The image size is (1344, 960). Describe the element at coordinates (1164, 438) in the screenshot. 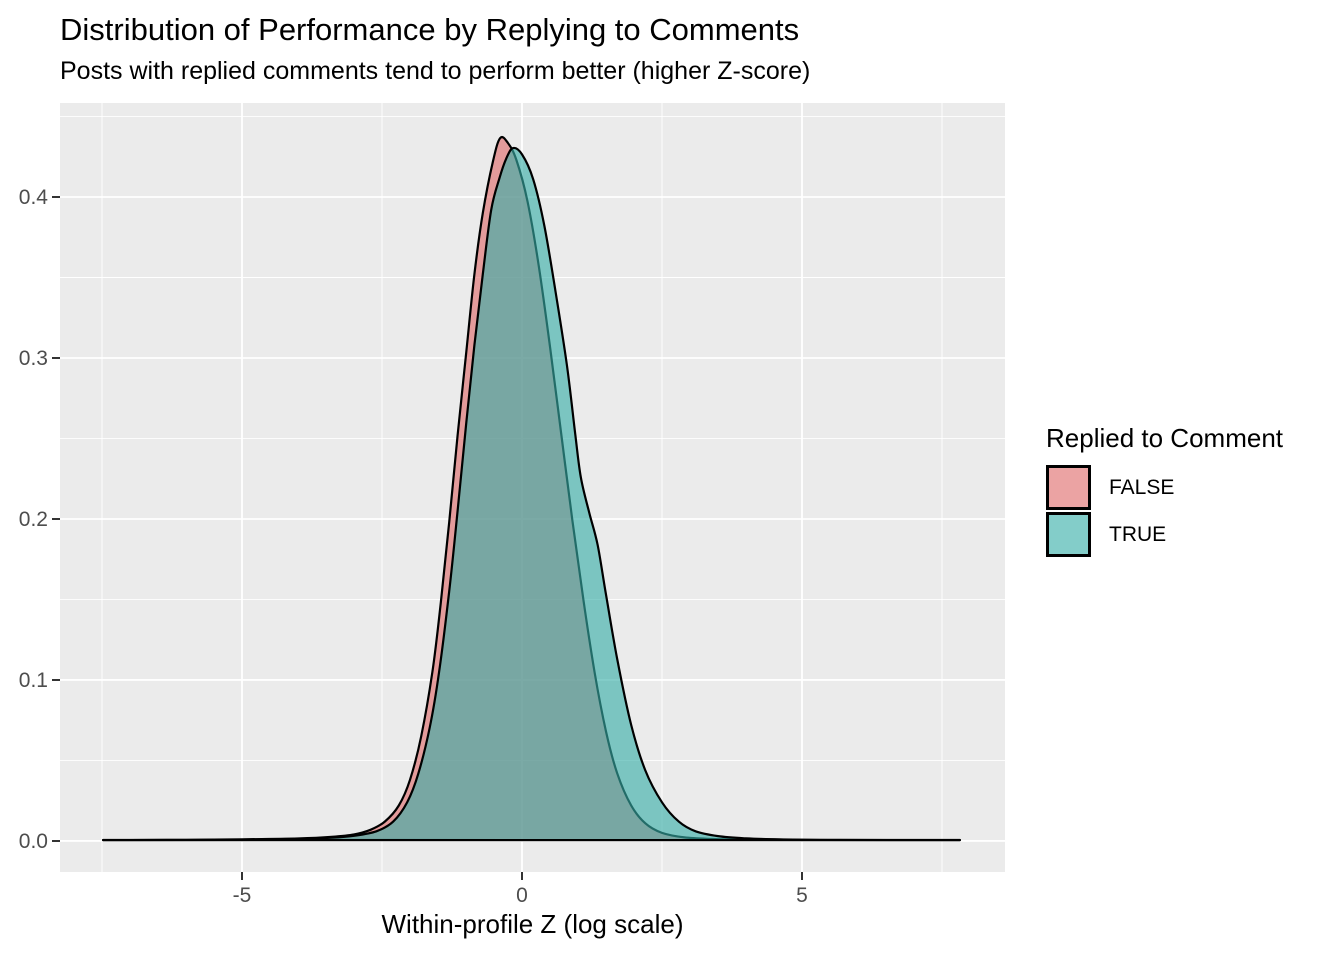

I see `legend-title: Replied to Comment` at that location.